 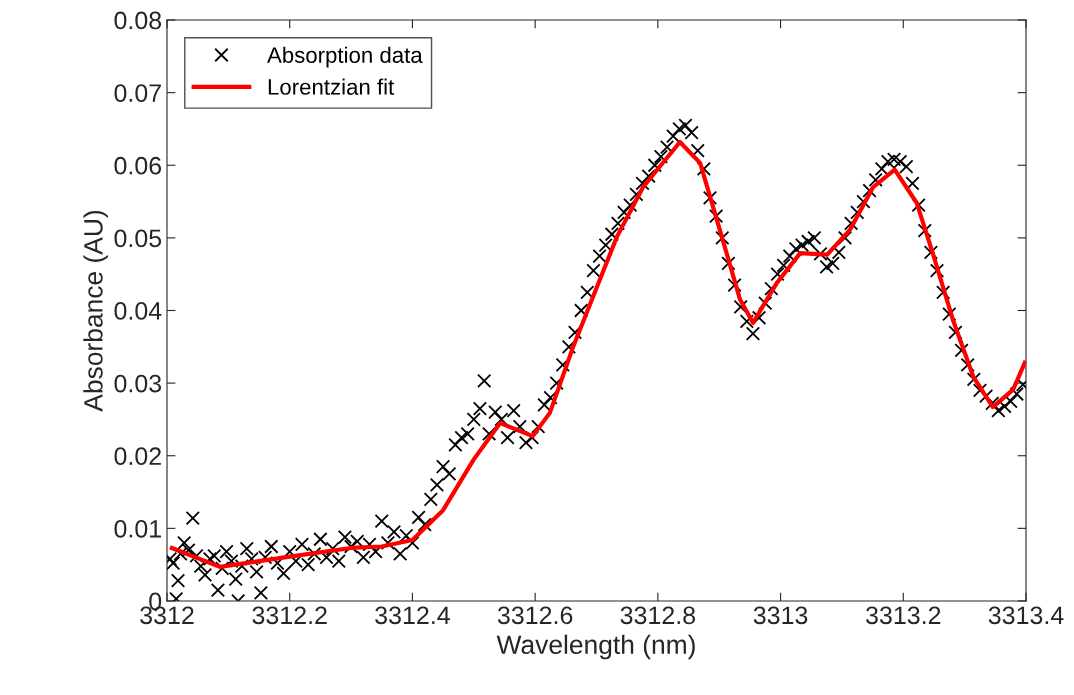 What do you see at coordinates (780, 615) in the screenshot?
I see `x-tick-label: 3313` at bounding box center [780, 615].